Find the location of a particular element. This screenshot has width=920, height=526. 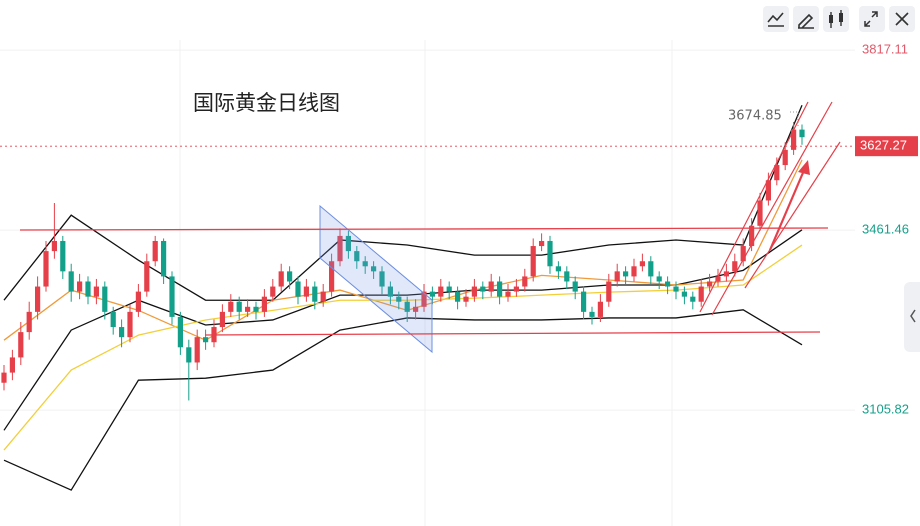

y-tick-label: 3105.82 is located at coordinates (885, 409).